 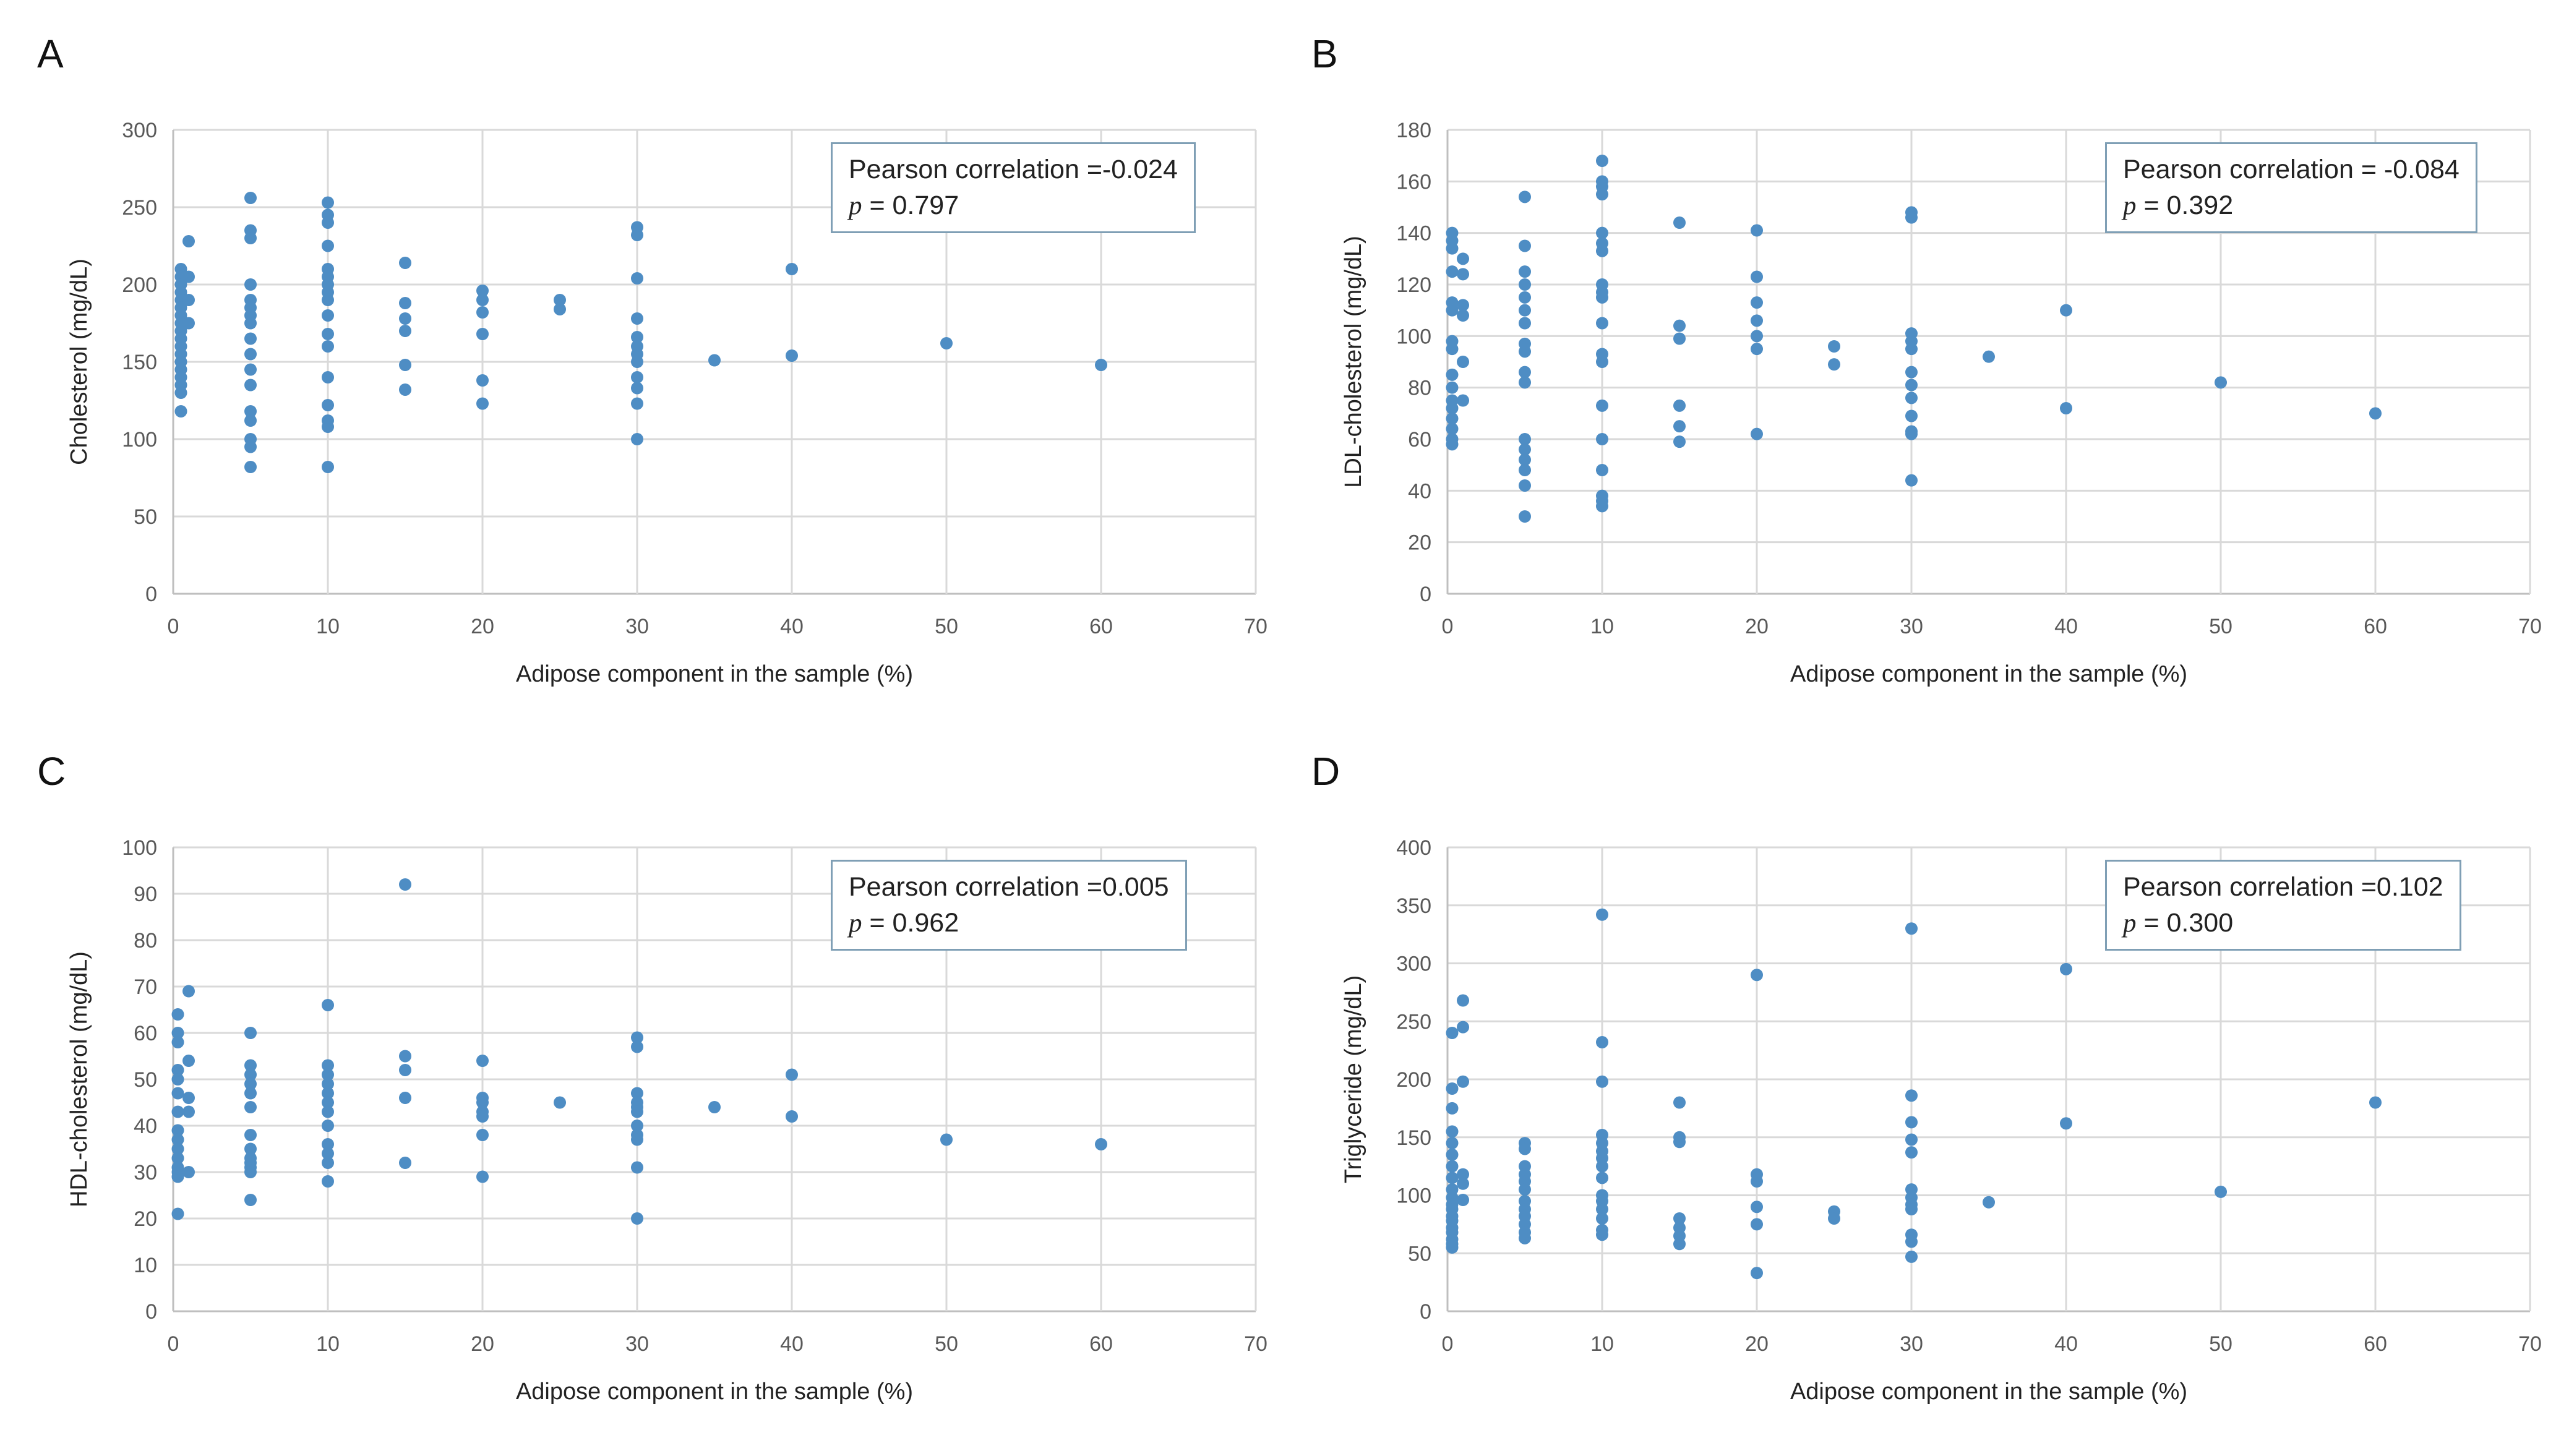 What do you see at coordinates (50, 54) in the screenshot?
I see `panel-letter: A` at bounding box center [50, 54].